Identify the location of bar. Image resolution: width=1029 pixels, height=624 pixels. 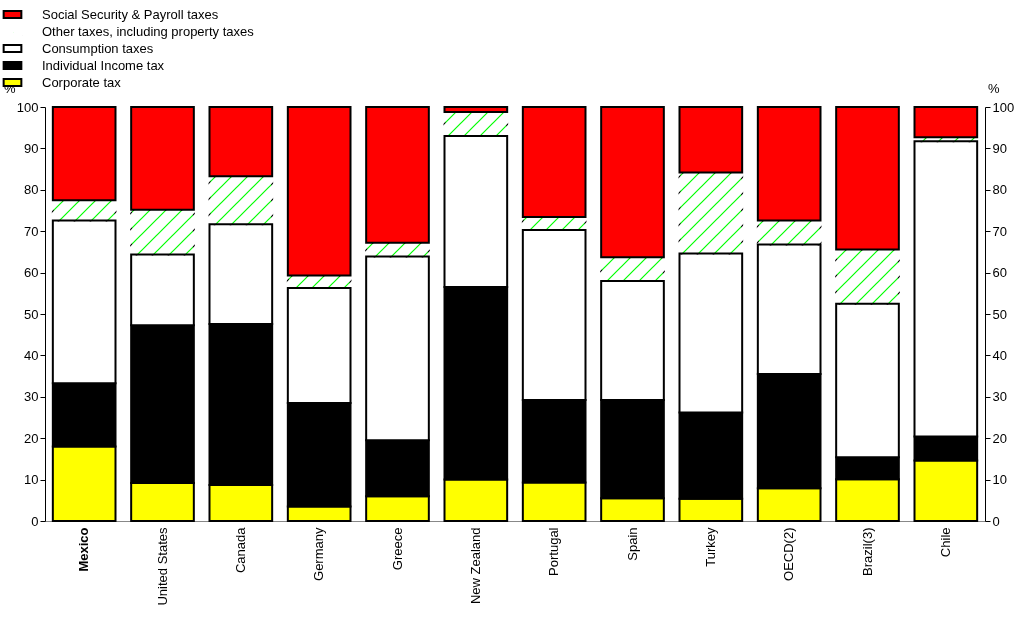
(946, 122).